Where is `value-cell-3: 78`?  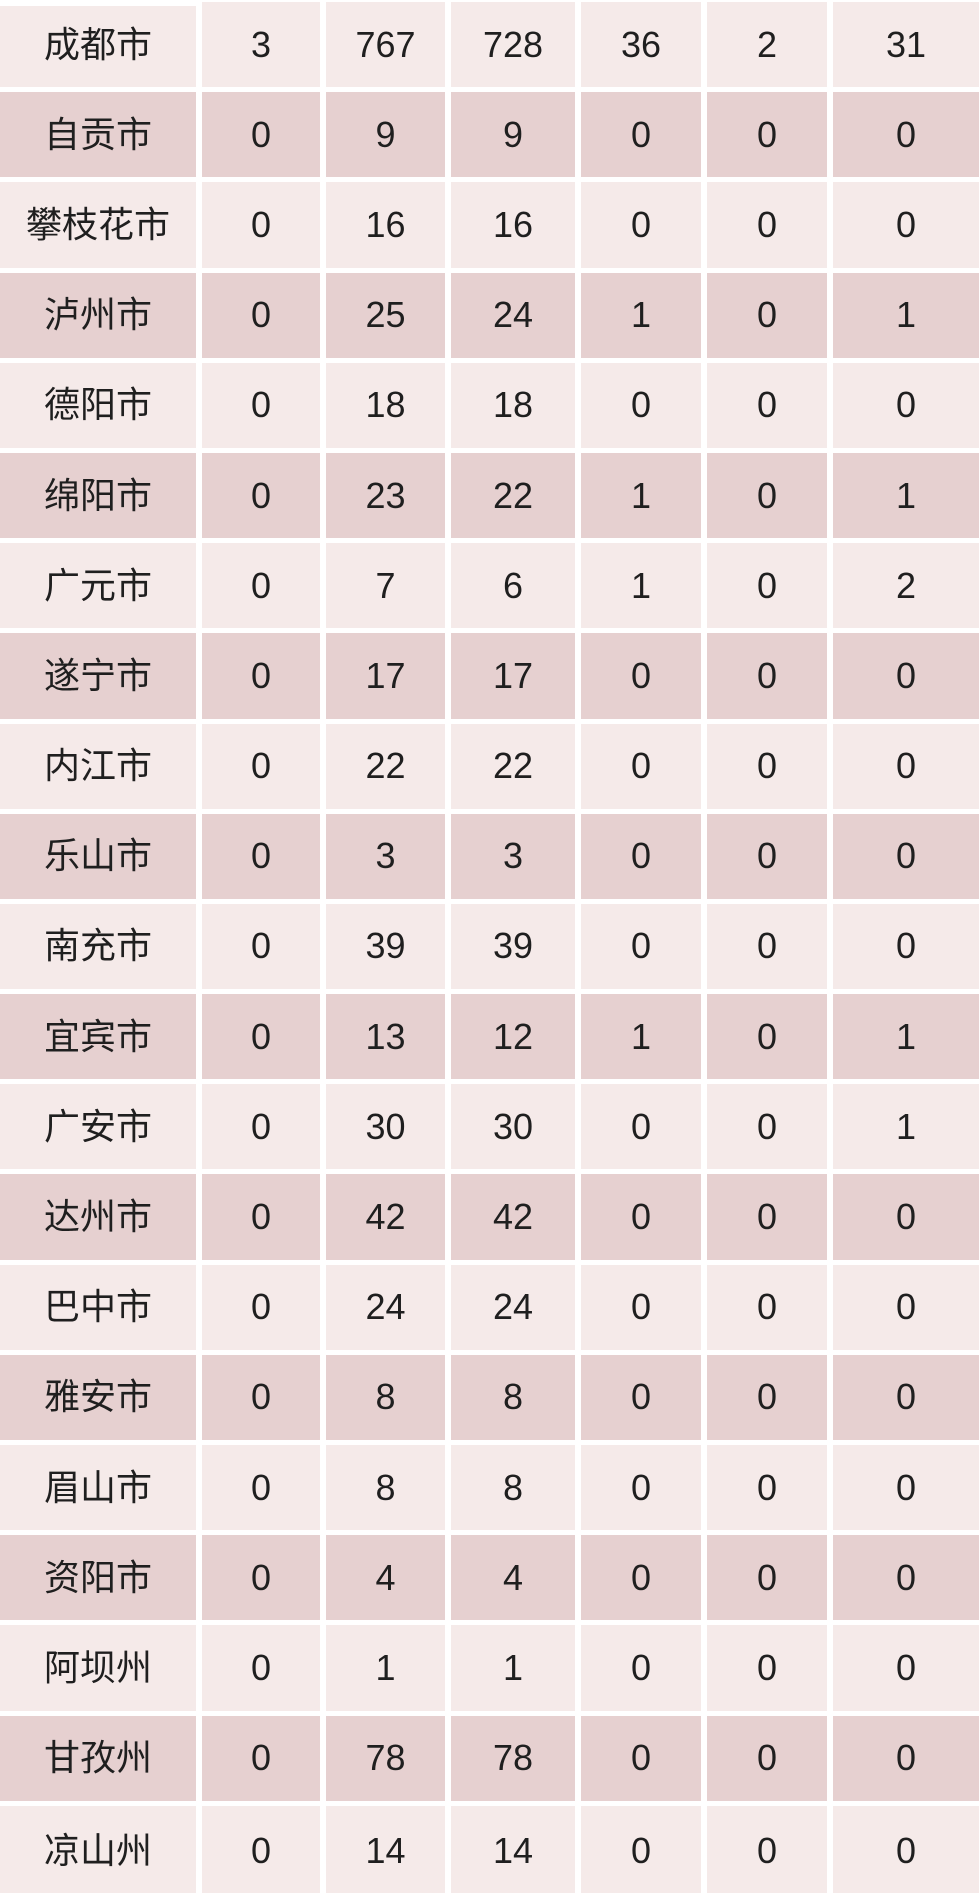 value-cell-3: 78 is located at coordinates (513, 1758).